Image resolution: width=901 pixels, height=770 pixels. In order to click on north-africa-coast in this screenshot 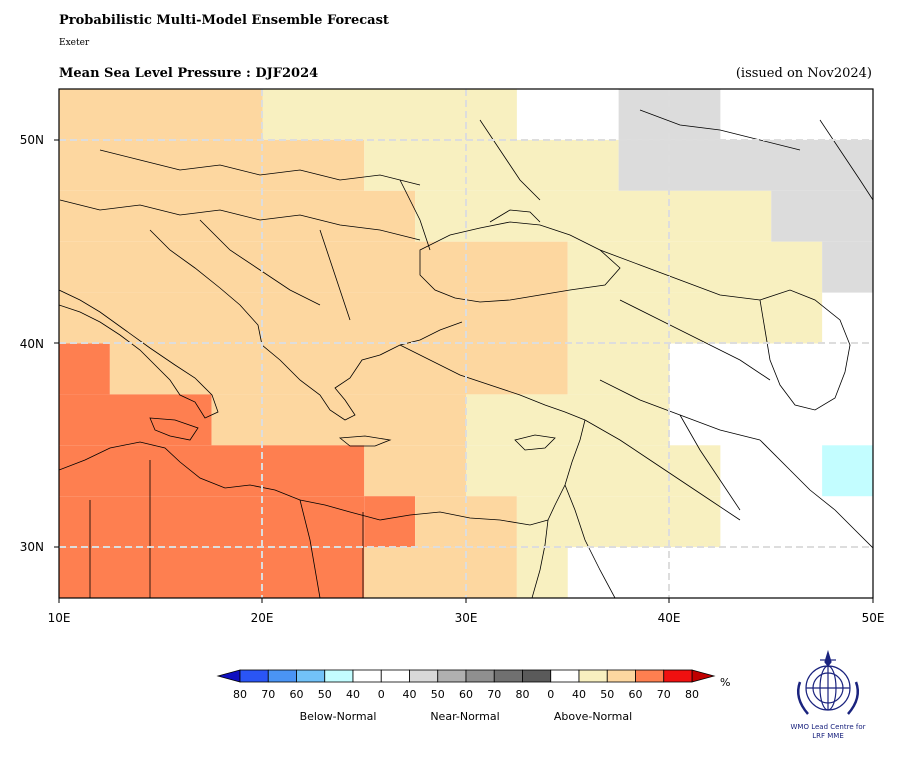, I will do `click(304, 483)`.